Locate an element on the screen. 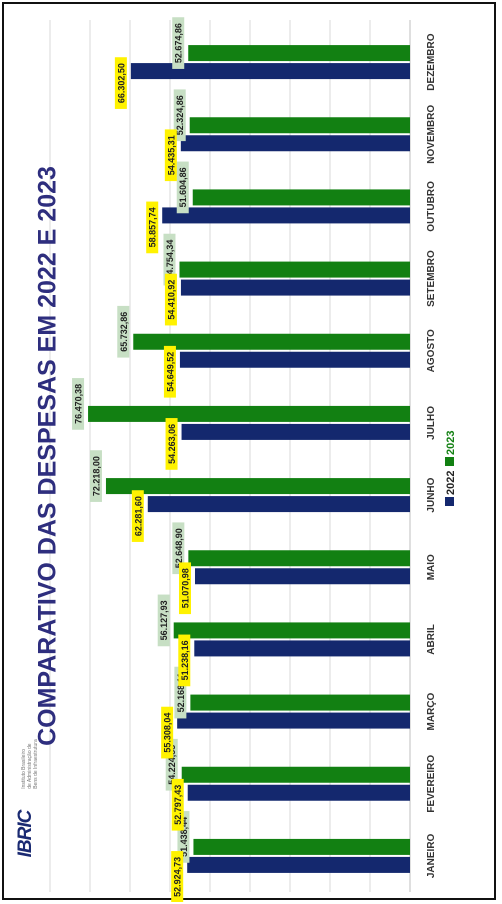  data-label-2022-group: 54.410,92 is located at coordinates (170, 299).